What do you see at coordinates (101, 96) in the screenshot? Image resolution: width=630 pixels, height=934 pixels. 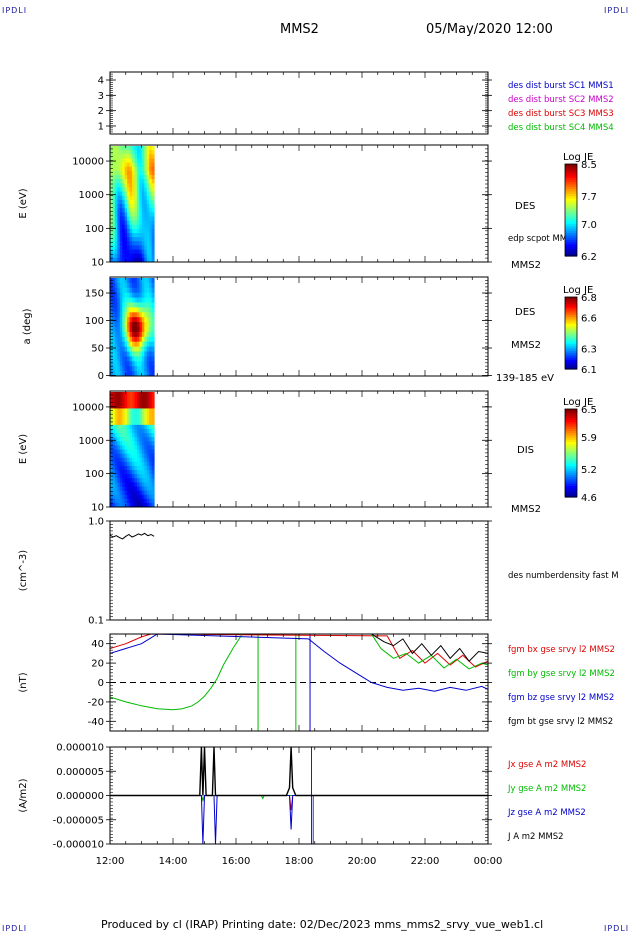 I see `burst-y-tick-label: 3` at bounding box center [101, 96].